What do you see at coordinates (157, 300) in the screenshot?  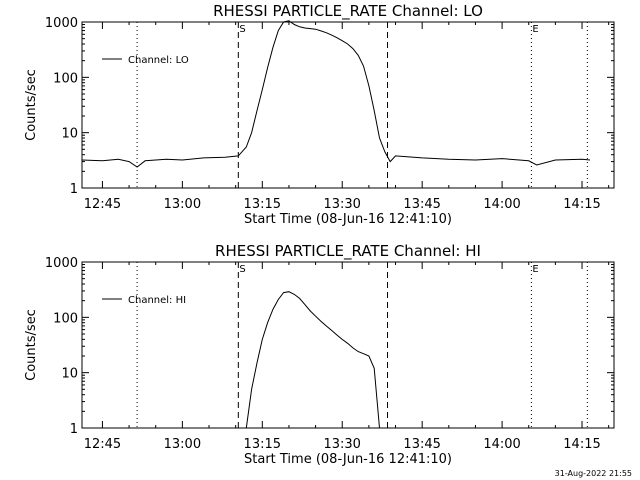 I see `legend-label: Channel: HI` at bounding box center [157, 300].